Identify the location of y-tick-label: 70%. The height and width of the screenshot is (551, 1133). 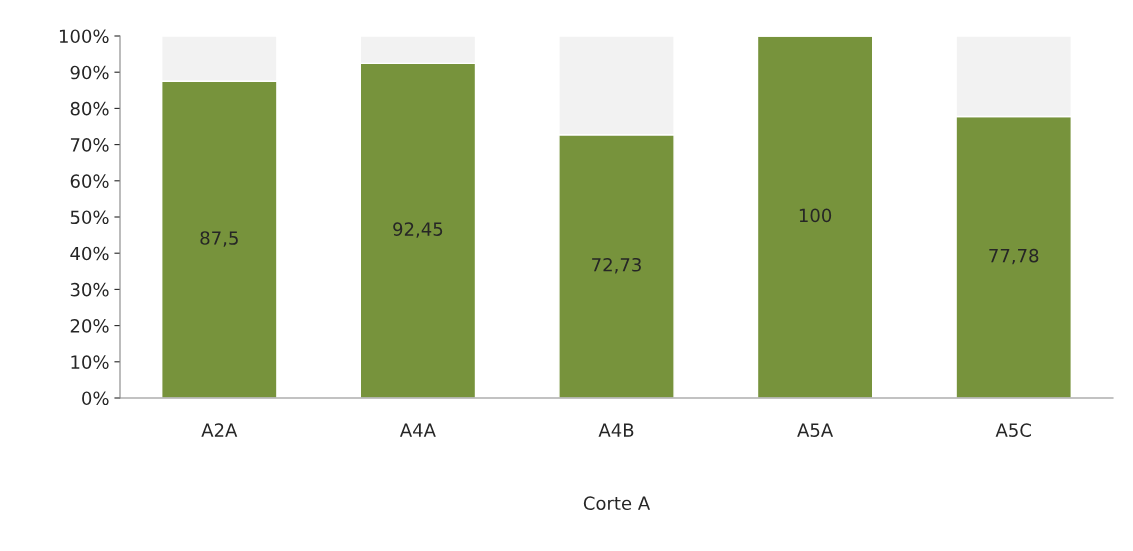
(89, 145).